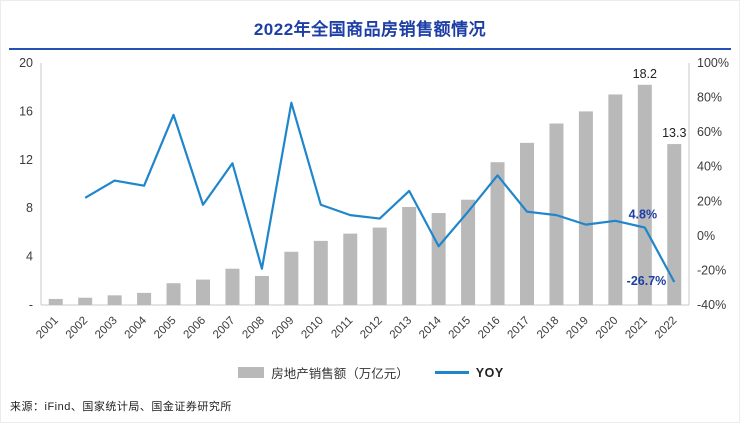 The width and height of the screenshot is (740, 423). What do you see at coordinates (709, 98) in the screenshot?
I see `right-axis-tick-label: 80%` at bounding box center [709, 98].